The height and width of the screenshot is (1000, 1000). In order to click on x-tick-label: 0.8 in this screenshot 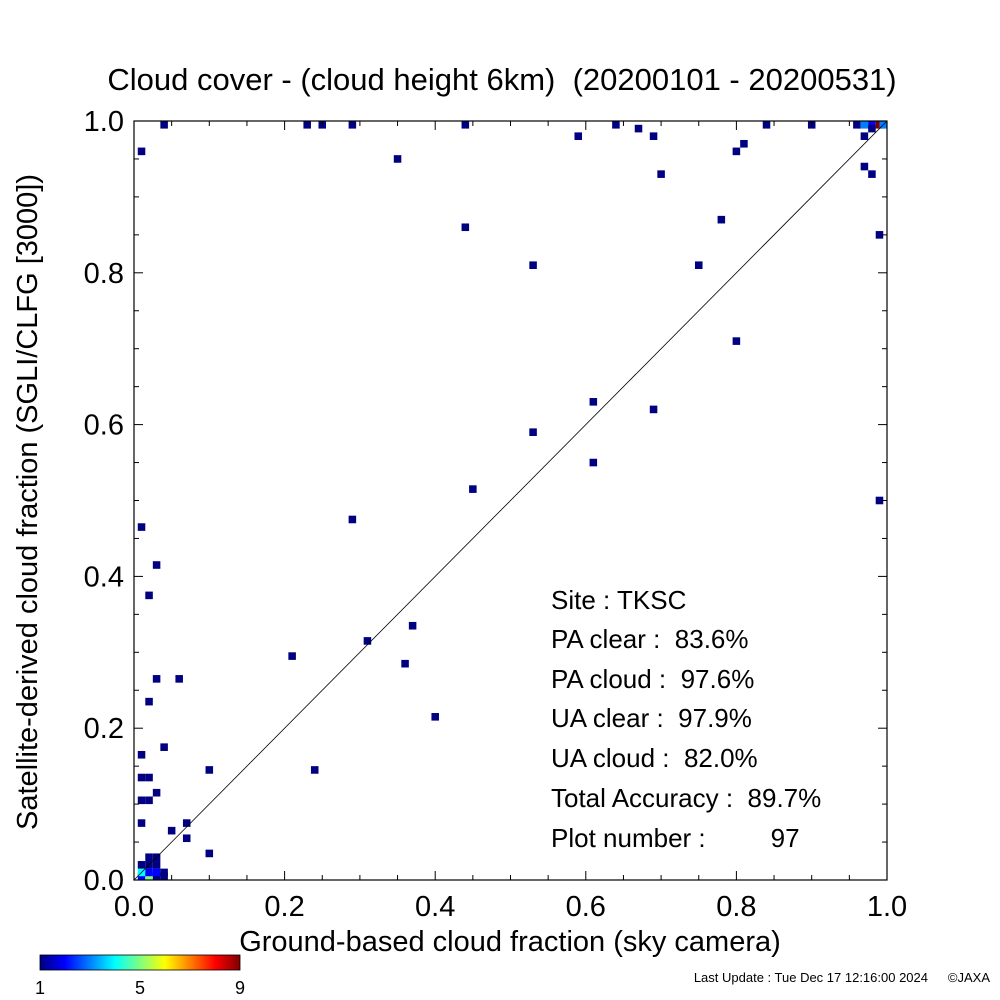, I will do `click(736, 907)`.